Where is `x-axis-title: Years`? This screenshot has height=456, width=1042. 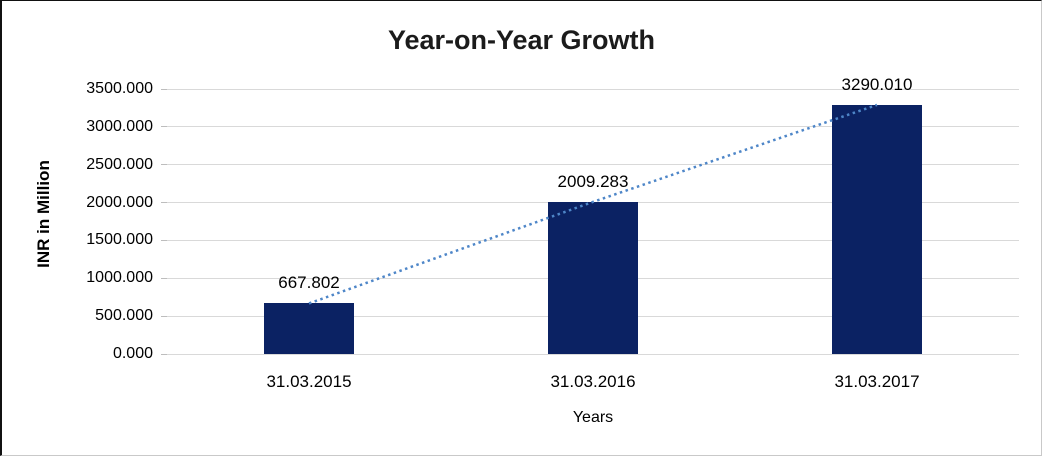 x-axis-title: Years is located at coordinates (593, 417).